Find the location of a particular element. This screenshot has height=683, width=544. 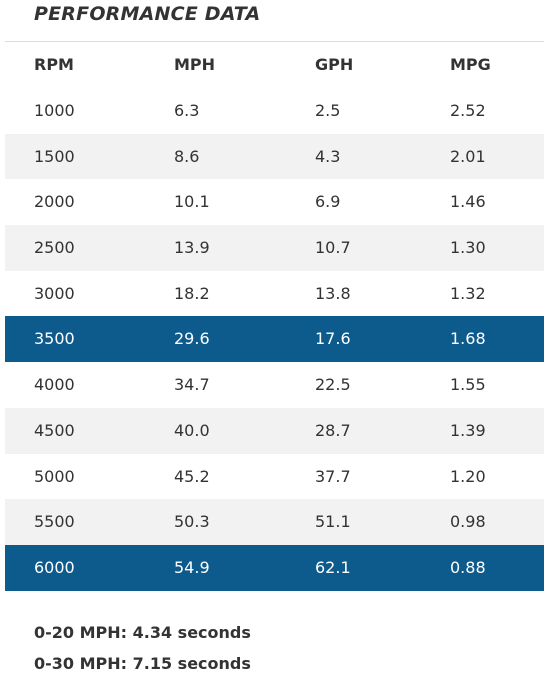

table-row: 4000 34.7 22.5 1.55 is located at coordinates (274, 385).